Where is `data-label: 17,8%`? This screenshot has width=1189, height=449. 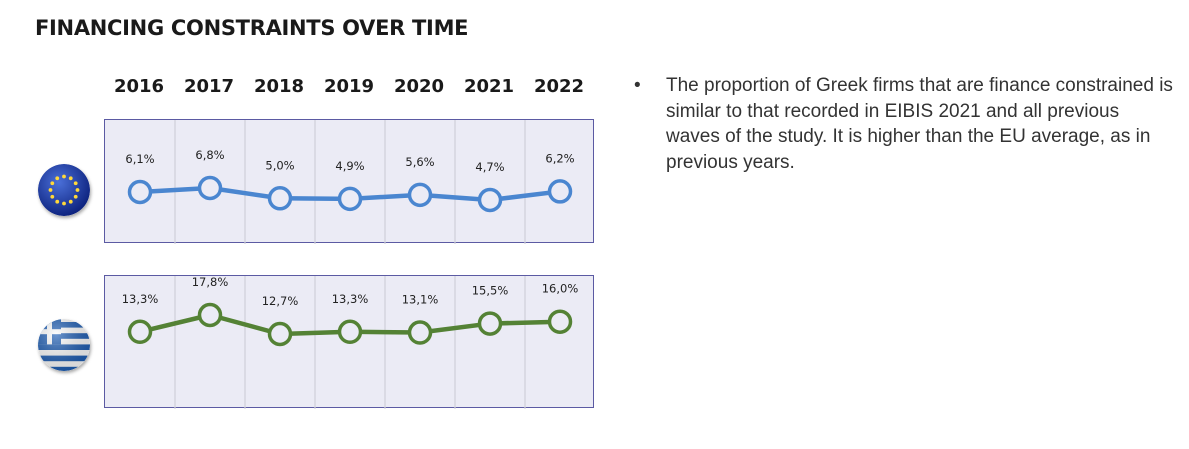 data-label: 17,8% is located at coordinates (210, 282).